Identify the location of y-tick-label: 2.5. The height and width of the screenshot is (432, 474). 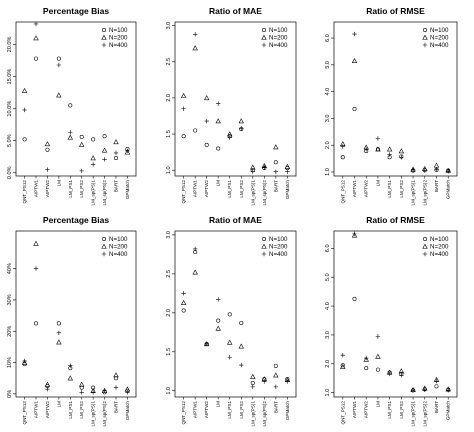
(169, 62).